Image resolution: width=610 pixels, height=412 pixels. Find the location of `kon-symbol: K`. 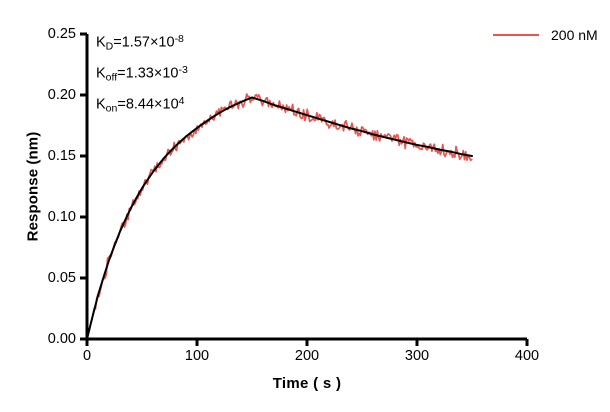

kon-symbol: K is located at coordinates (101, 104).